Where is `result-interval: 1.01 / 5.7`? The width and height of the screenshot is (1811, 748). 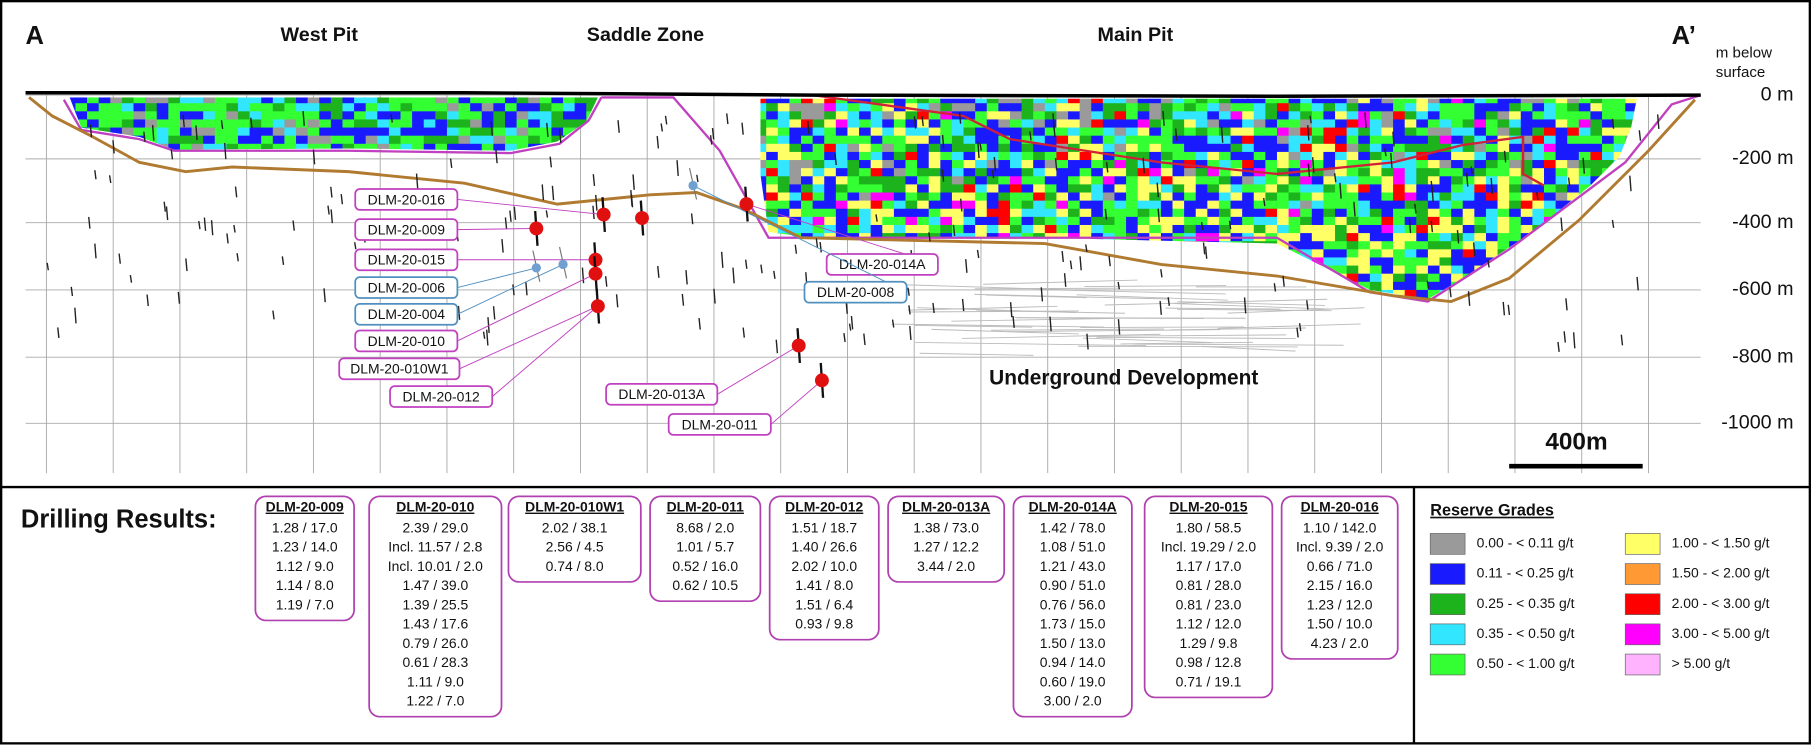
result-interval: 1.01 / 5.7 is located at coordinates (705, 547).